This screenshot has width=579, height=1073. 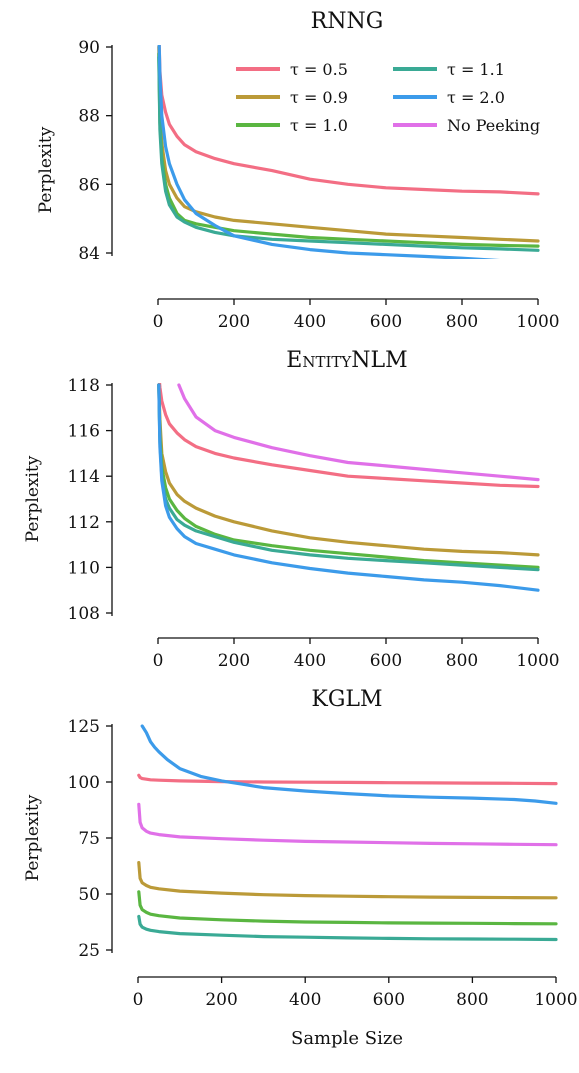 What do you see at coordinates (84, 614) in the screenshot?
I see `y-tick-label: 108` at bounding box center [84, 614].